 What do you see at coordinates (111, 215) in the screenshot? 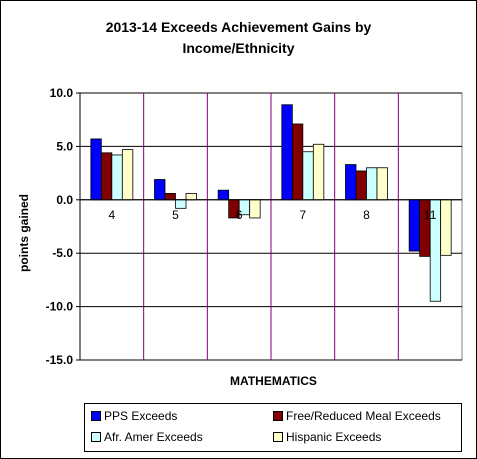
I see `x-tick-label: 4` at bounding box center [111, 215].